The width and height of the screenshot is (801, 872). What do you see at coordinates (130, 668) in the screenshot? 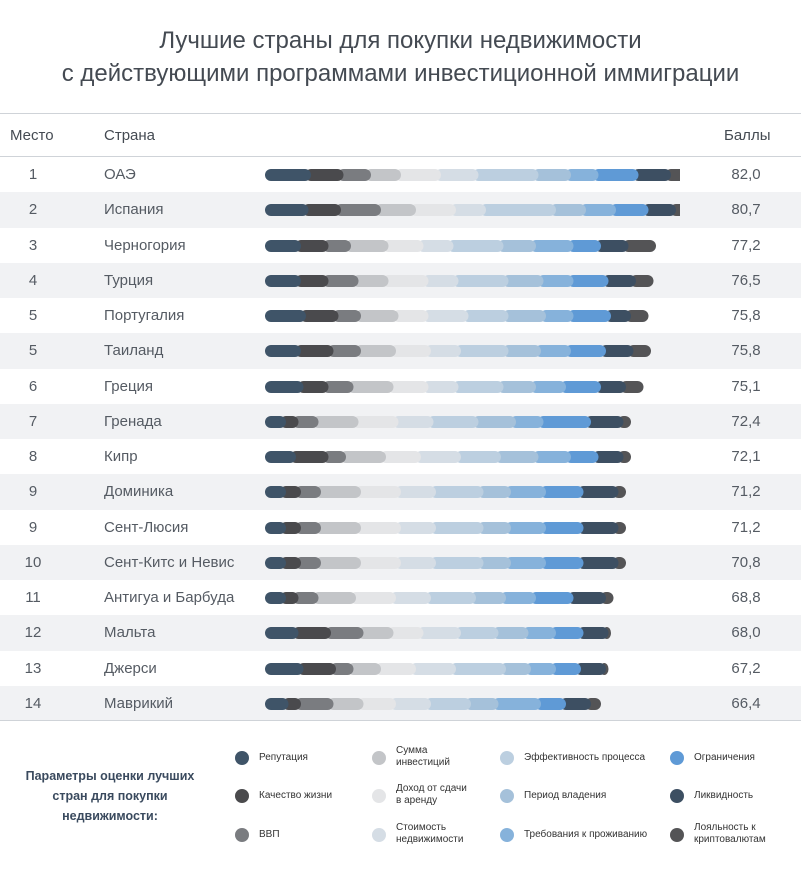
I see `country-cell: Джерси` at bounding box center [130, 668].